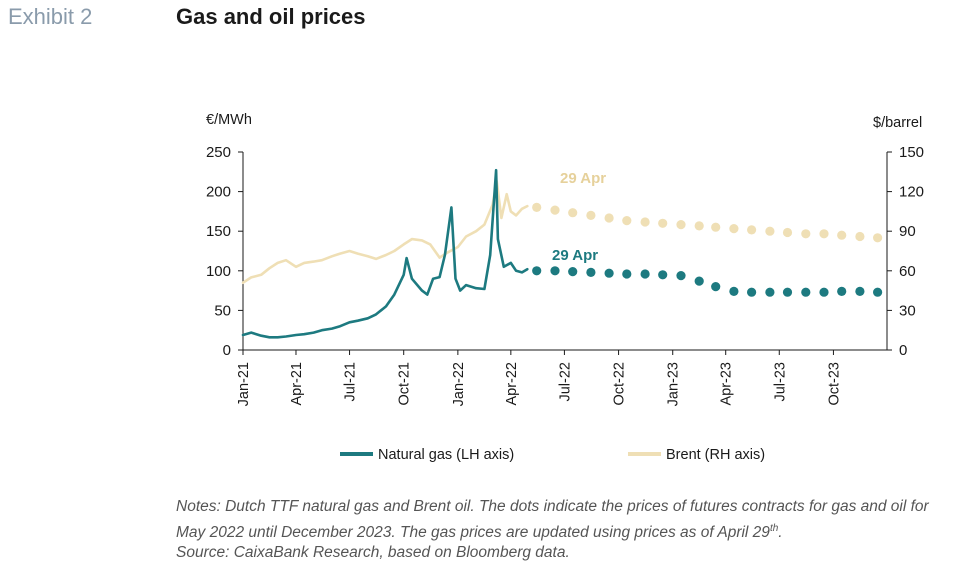 This screenshot has width=969, height=578. Describe the element at coordinates (911, 152) in the screenshot. I see `right-tick-label: 150` at that location.